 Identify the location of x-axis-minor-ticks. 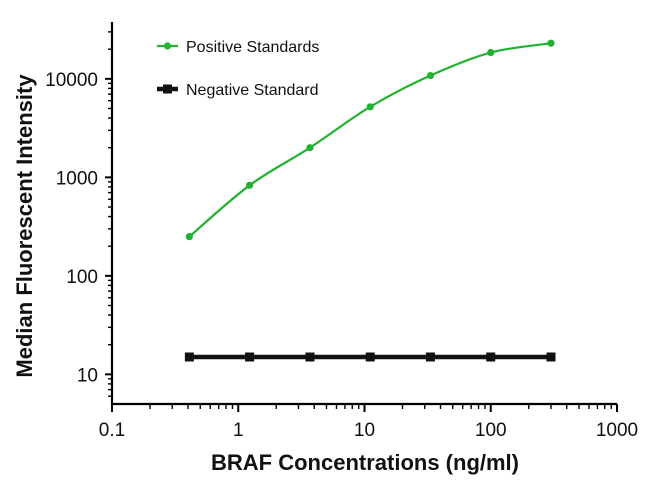
(380, 406).